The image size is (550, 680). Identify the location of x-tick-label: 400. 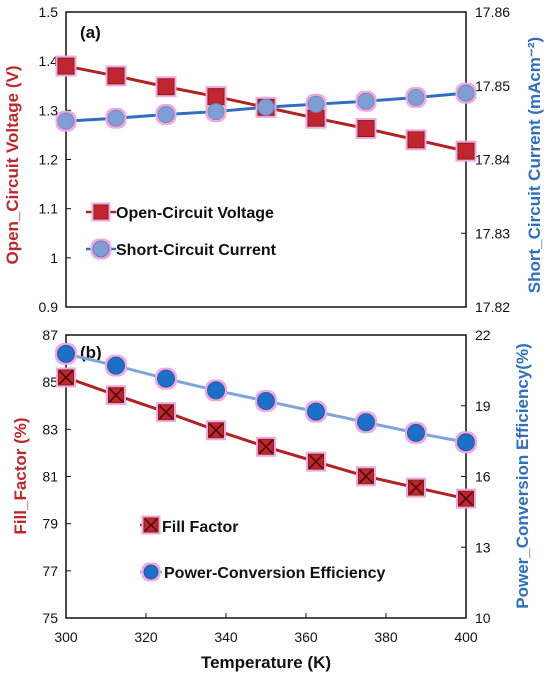
(466, 637).